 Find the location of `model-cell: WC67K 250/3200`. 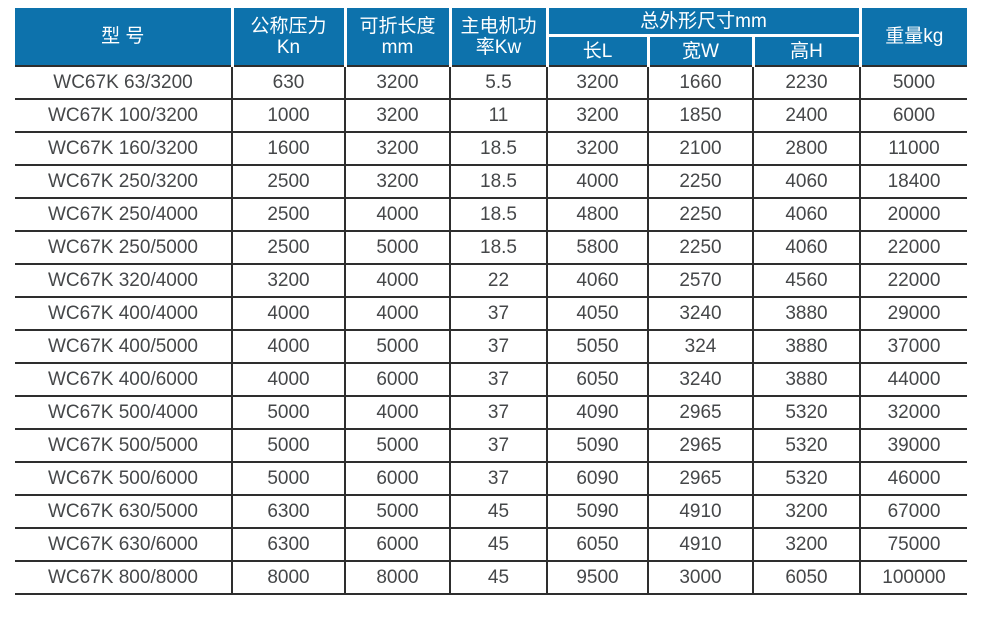

model-cell: WC67K 250/3200 is located at coordinates (124, 181).